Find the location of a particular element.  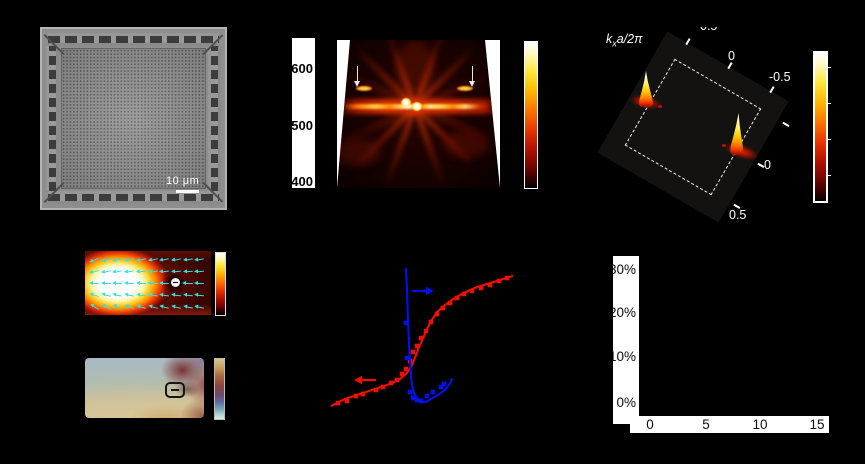

field-intensity-map is located at coordinates (148, 283).